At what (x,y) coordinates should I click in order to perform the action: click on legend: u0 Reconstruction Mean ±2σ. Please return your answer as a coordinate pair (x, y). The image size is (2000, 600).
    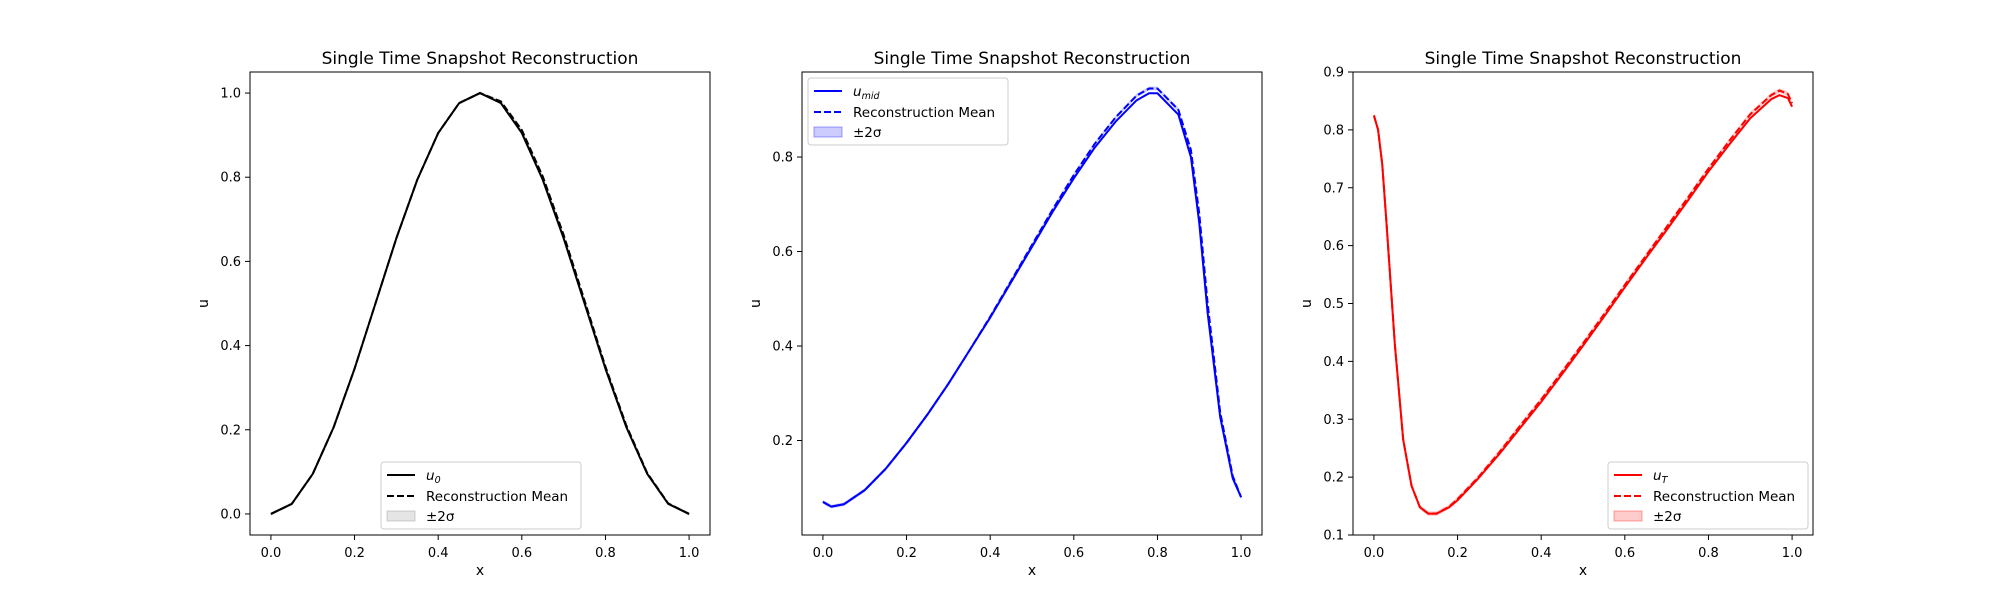
    Looking at the image, I should click on (481, 495).